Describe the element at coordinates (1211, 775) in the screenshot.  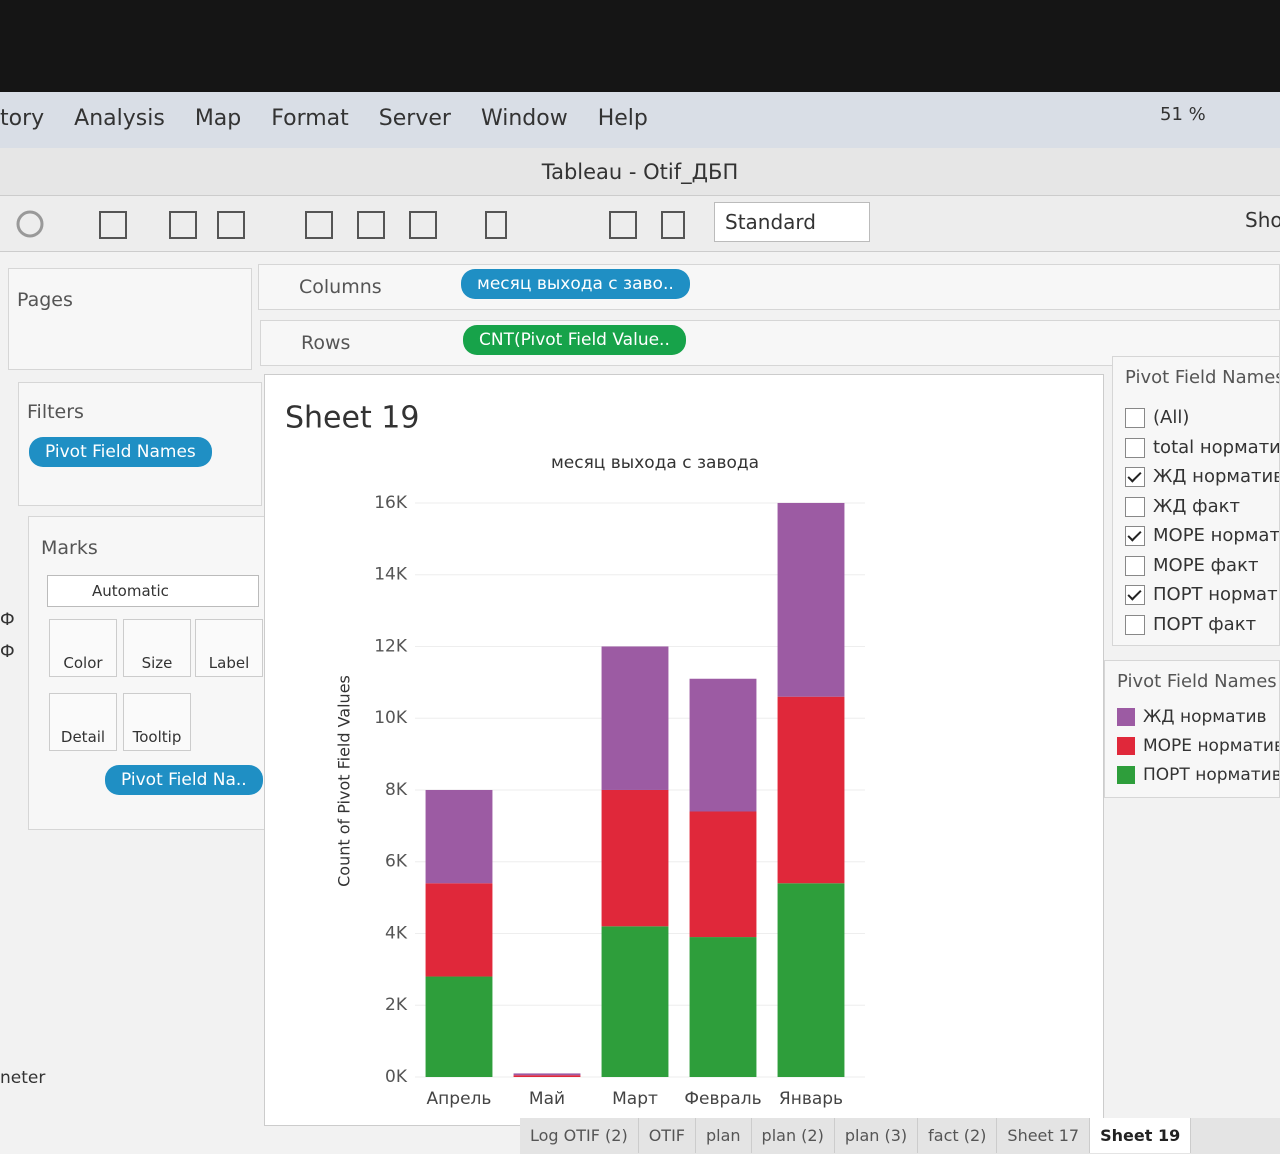
I see `legend-label: ПОРТ норматив` at that location.